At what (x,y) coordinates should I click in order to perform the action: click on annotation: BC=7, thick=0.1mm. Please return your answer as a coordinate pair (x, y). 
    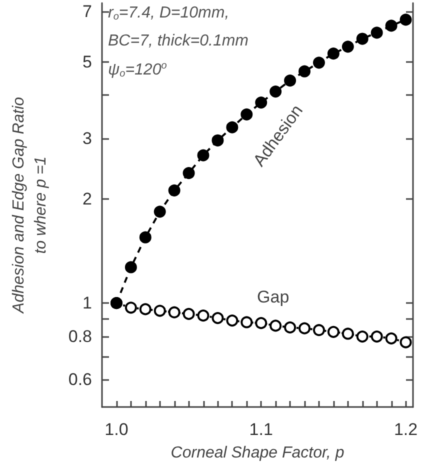
    Looking at the image, I should click on (178, 41).